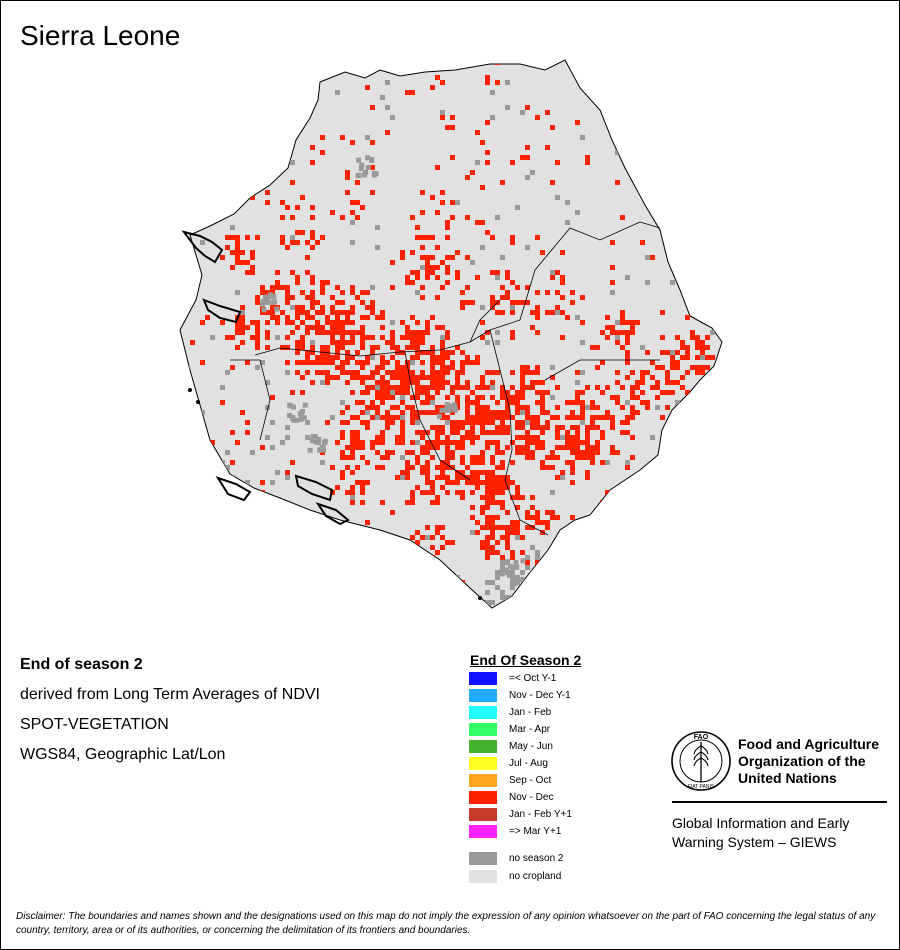 The width and height of the screenshot is (900, 950). Describe the element at coordinates (526, 660) in the screenshot. I see `legend-title: End Of Season 2` at that location.